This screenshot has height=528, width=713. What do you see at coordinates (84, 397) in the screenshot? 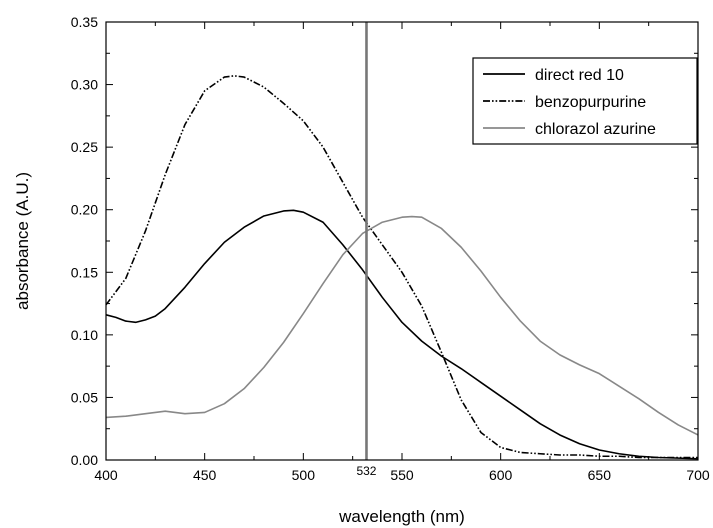
I see `y-tick-label: 0.05` at bounding box center [84, 397].